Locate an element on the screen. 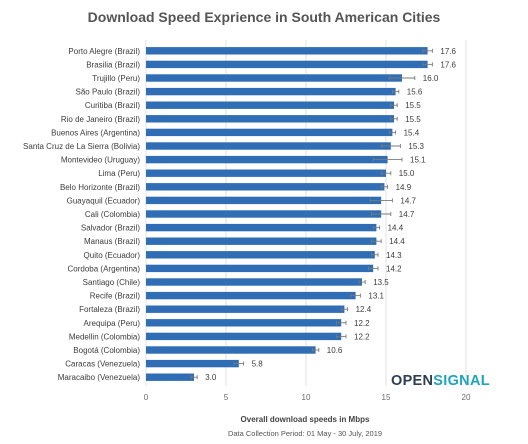 The image size is (528, 444). value-label: 3.0 is located at coordinates (211, 377).